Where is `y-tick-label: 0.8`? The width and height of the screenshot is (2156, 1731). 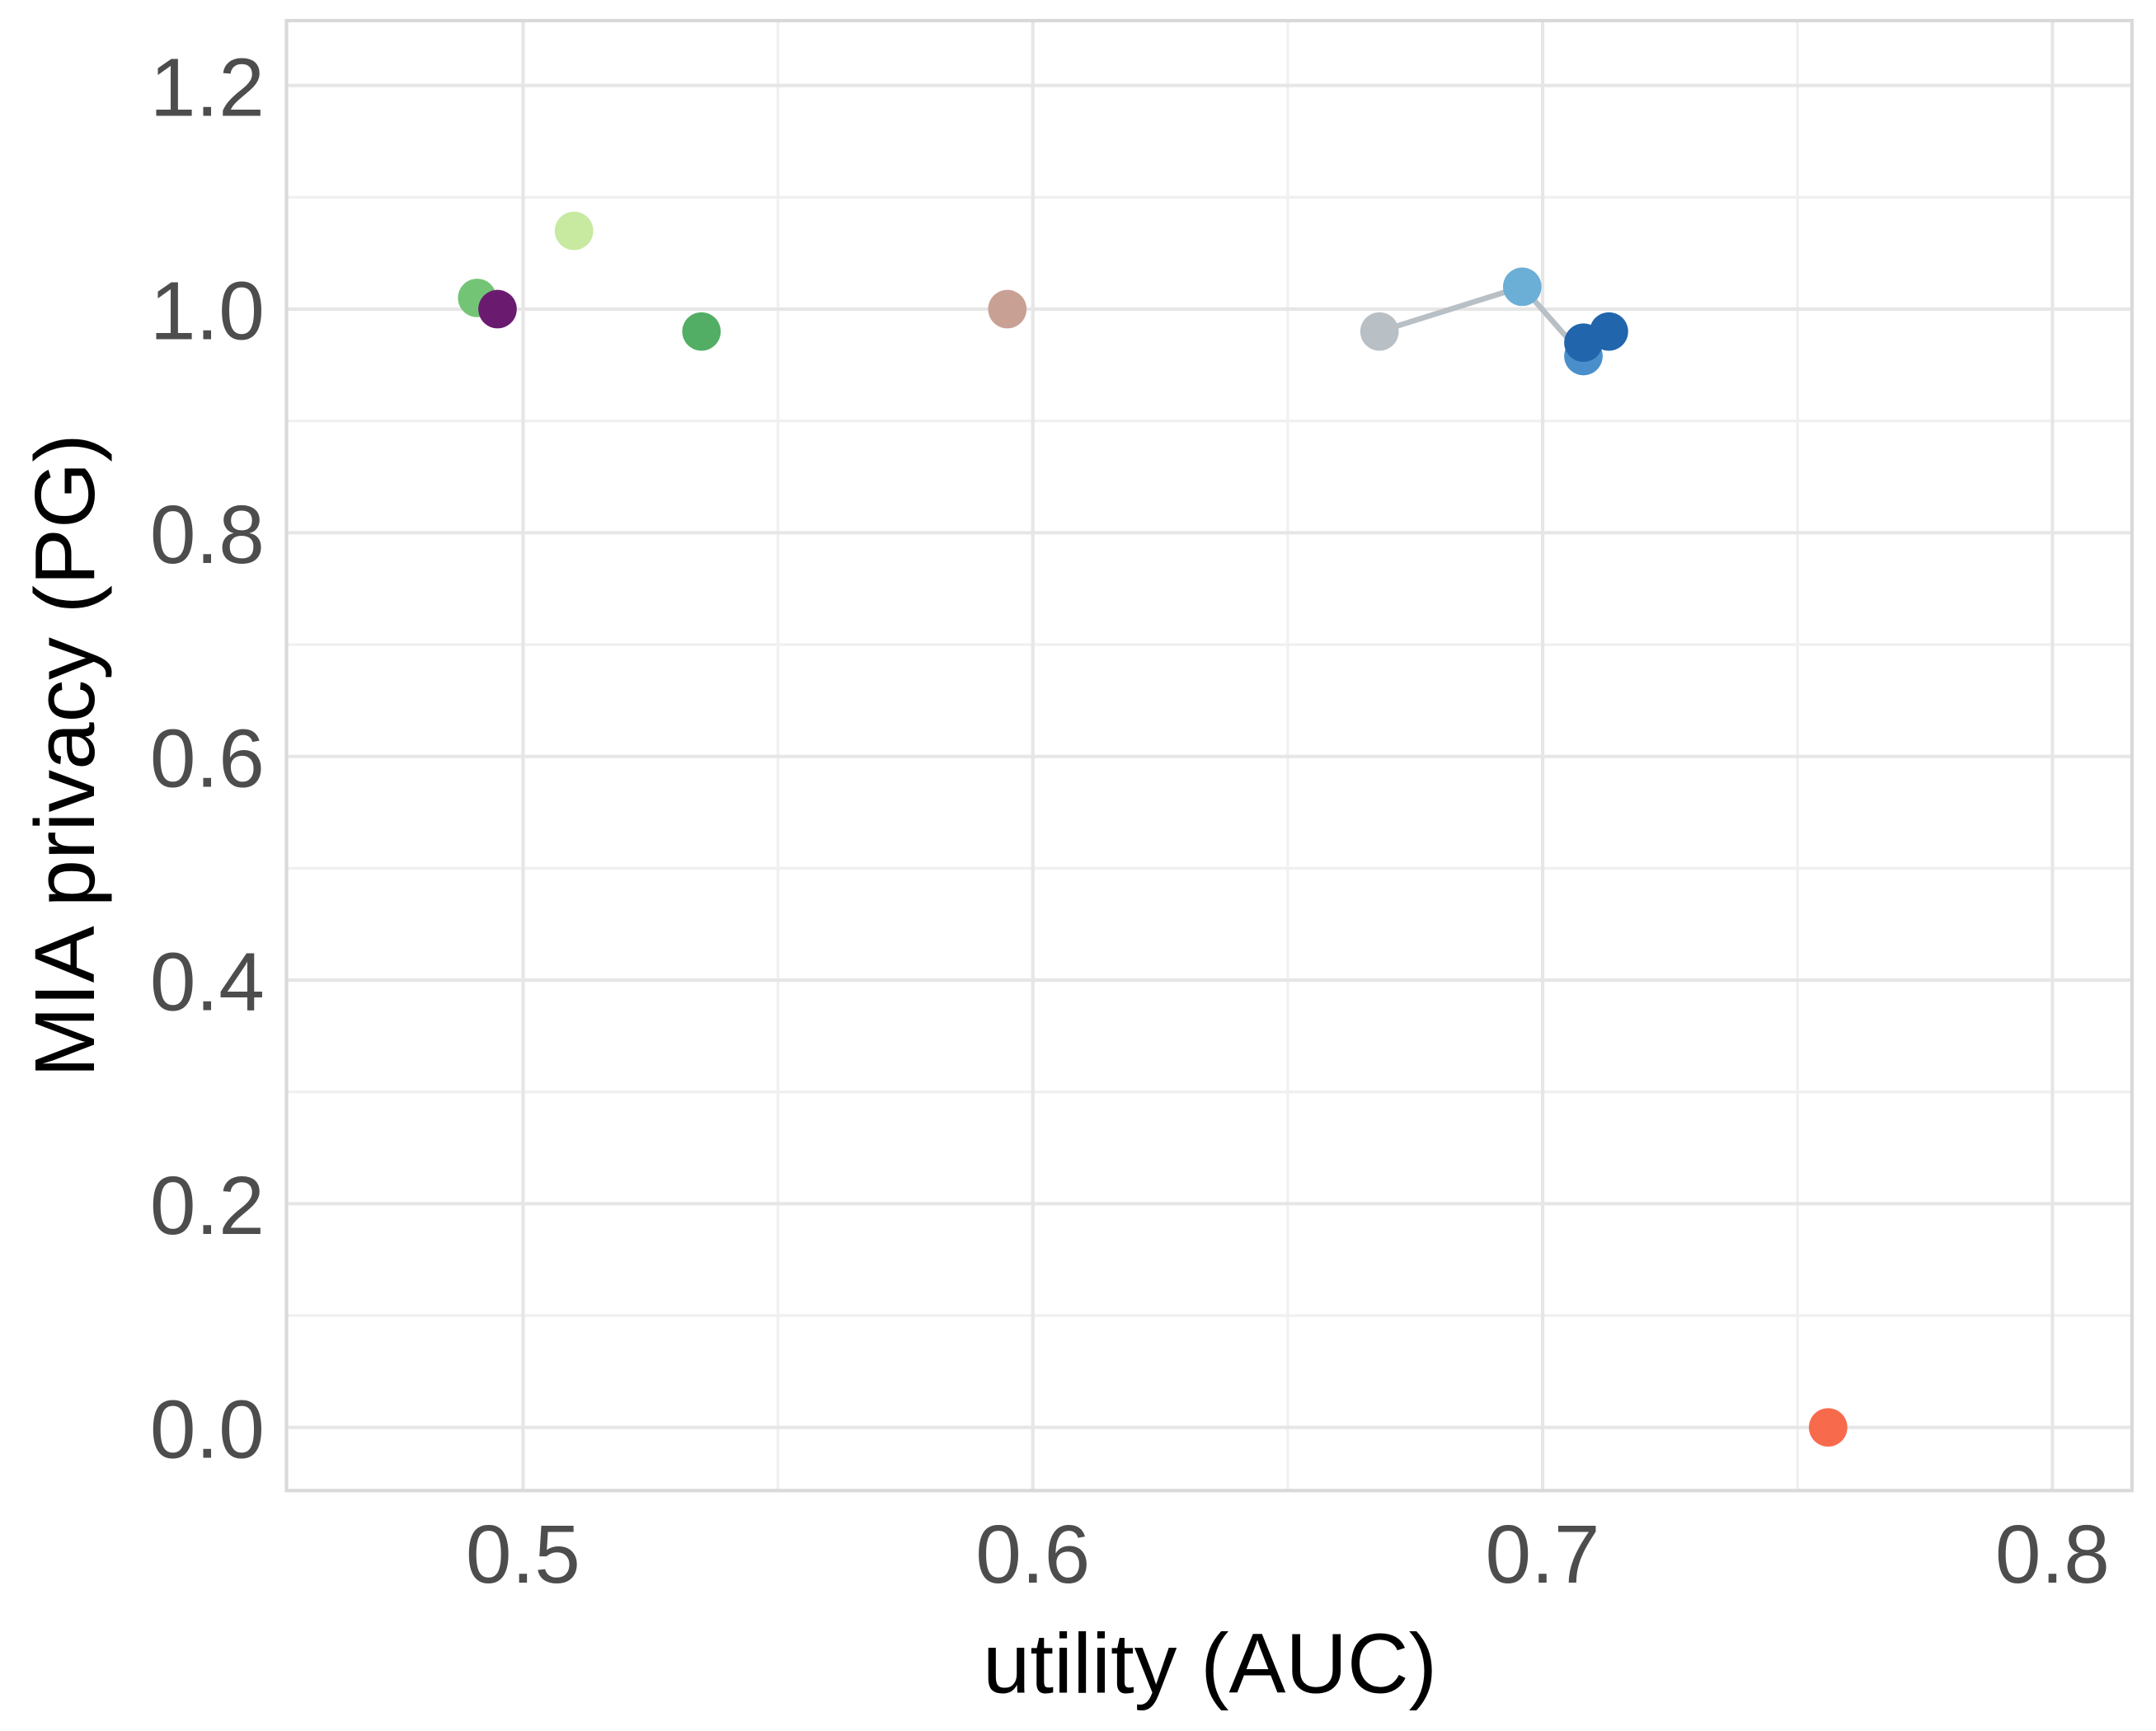
y-tick-label: 0.8 is located at coordinates (208, 535).